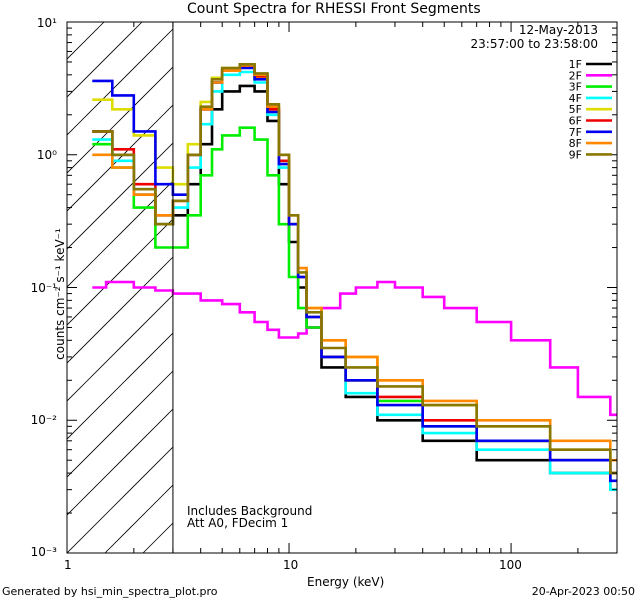 Image resolution: width=640 pixels, height=600 pixels. What do you see at coordinates (46, 23) in the screenshot?
I see `y-tick-label-1: 10¹` at bounding box center [46, 23].